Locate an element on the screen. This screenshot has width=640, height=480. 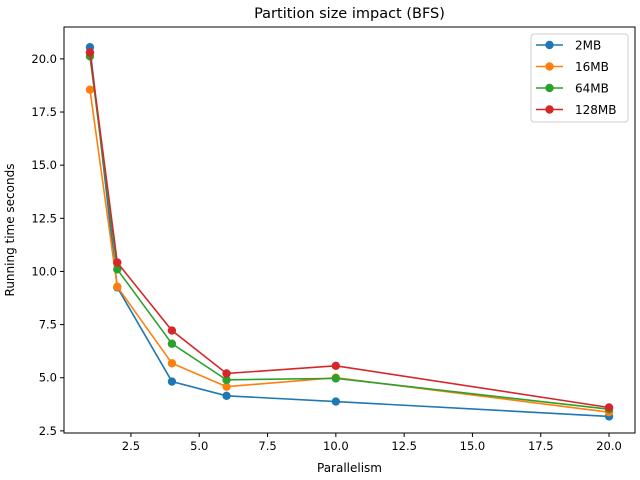
y-tick-label: 7.5 is located at coordinates (48, 325).